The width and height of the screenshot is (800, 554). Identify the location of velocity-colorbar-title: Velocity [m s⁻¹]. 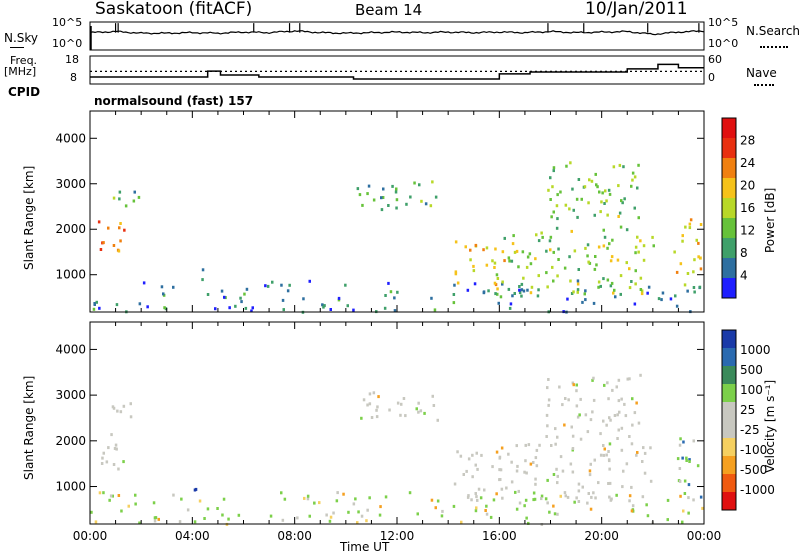
(770, 426).